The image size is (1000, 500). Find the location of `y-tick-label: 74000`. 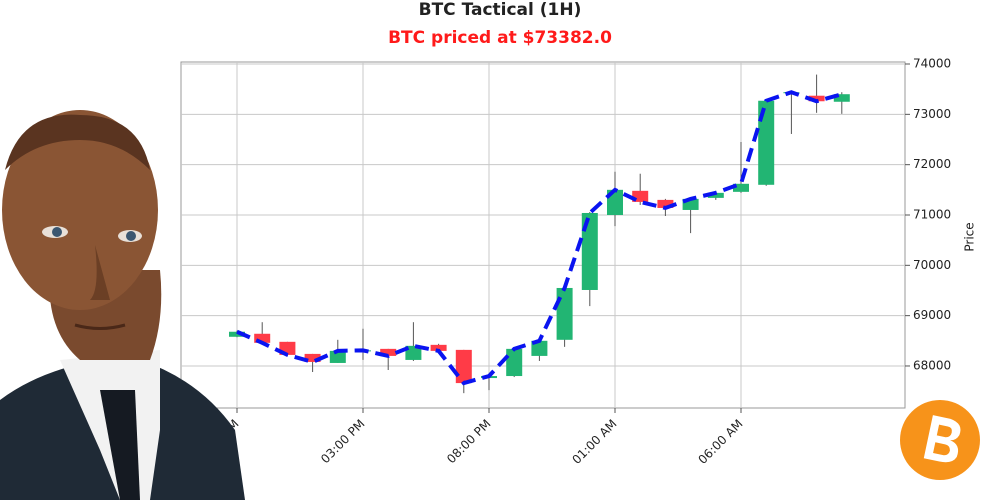

y-tick-label: 74000 is located at coordinates (932, 64).